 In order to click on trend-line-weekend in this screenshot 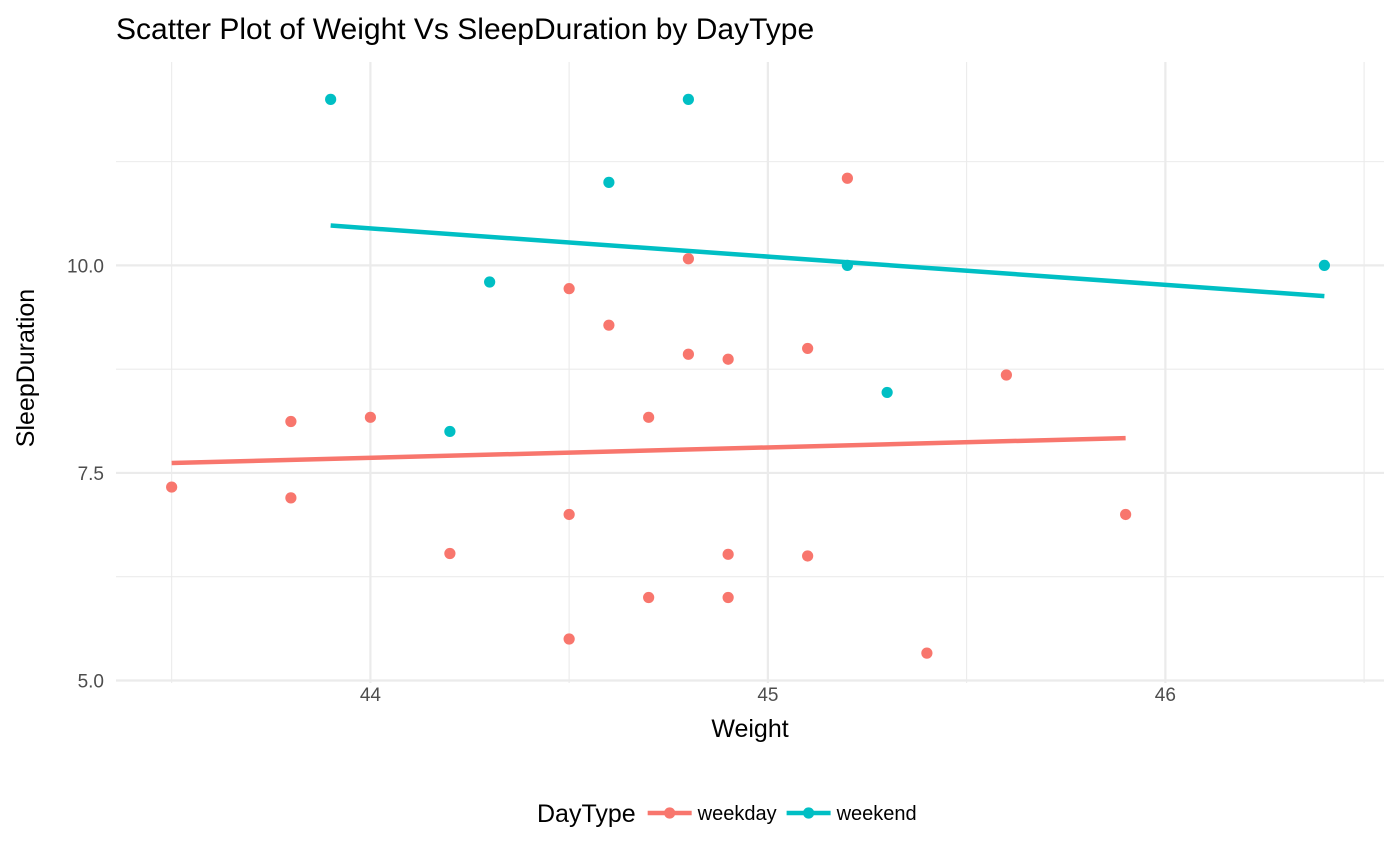, I will do `click(827, 261)`.